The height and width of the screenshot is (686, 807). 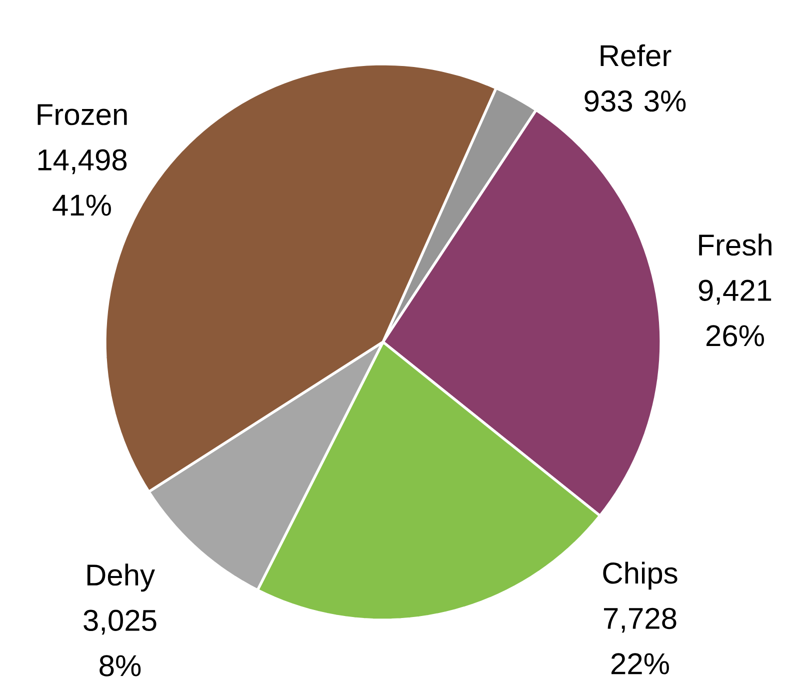 What do you see at coordinates (735, 245) in the screenshot?
I see `slice-label: Fresh` at bounding box center [735, 245].